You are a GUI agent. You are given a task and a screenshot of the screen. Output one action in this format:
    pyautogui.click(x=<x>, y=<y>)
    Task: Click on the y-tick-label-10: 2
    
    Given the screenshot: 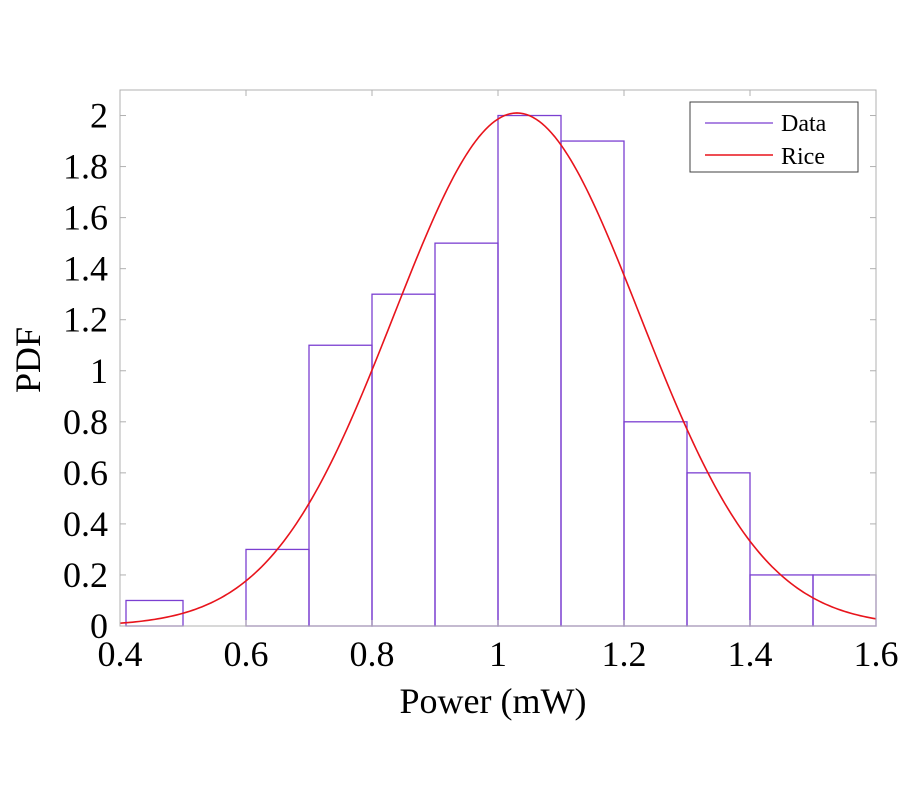 What is the action you would take?
    pyautogui.click(x=99, y=116)
    